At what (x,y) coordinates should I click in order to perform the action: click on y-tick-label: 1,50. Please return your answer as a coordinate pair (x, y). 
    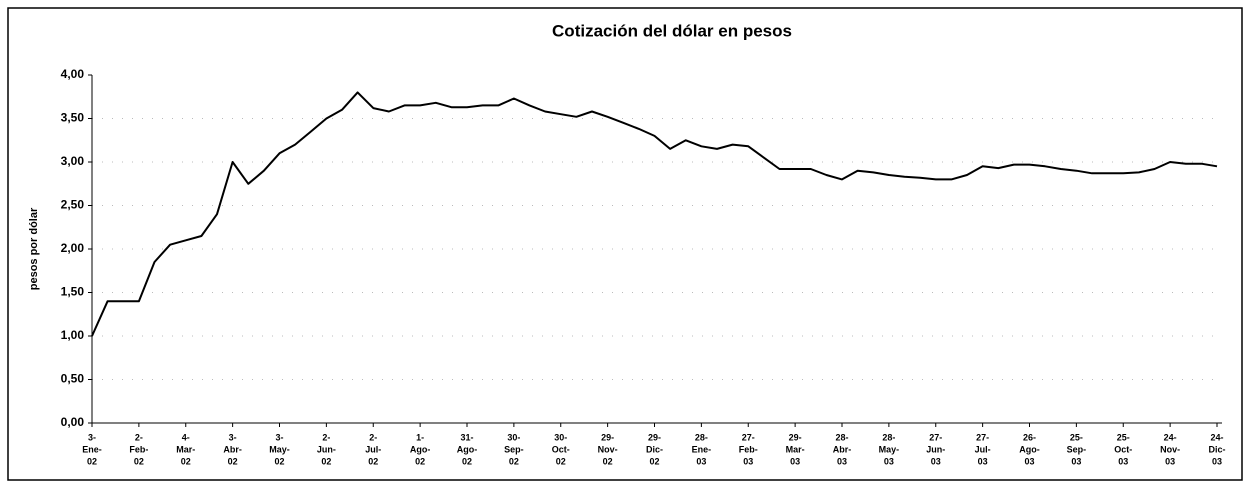
    Looking at the image, I should click on (73, 292).